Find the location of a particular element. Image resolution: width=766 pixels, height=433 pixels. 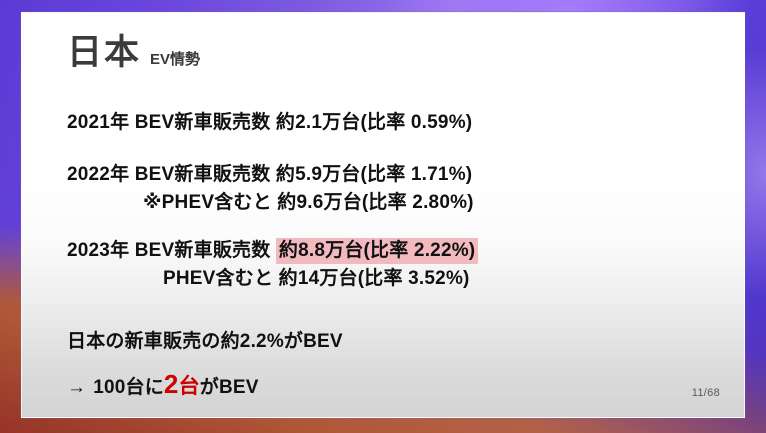

stat-line-2023-phev: PHEV含むと 約14万台(比率 3.52%) is located at coordinates (316, 278).